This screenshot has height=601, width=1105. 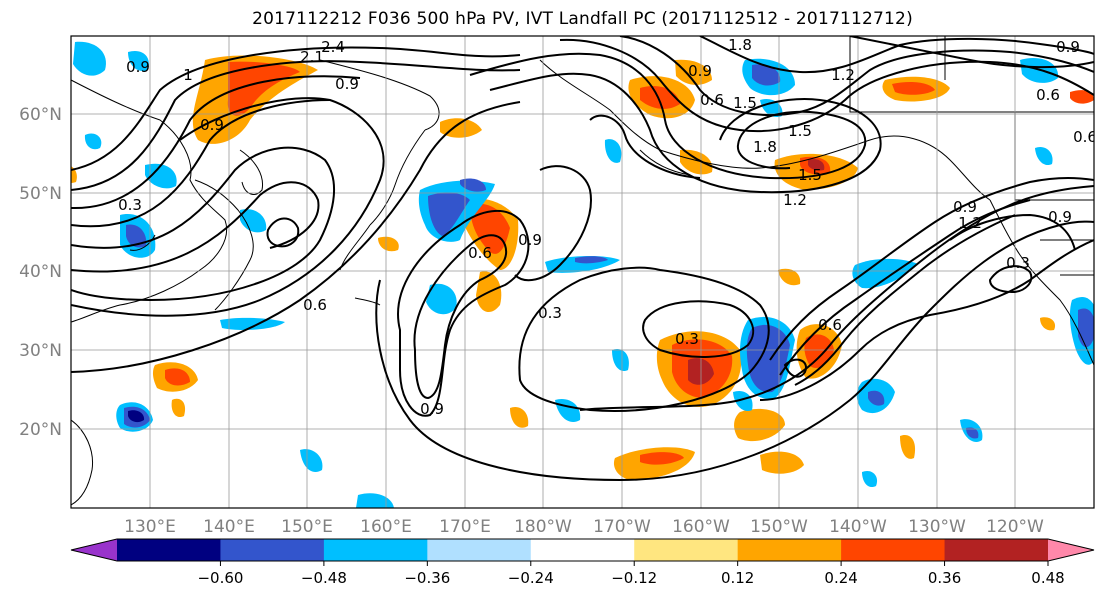 What do you see at coordinates (220, 578) in the screenshot?
I see `colorbar-tick-label: −0.60` at bounding box center [220, 578].